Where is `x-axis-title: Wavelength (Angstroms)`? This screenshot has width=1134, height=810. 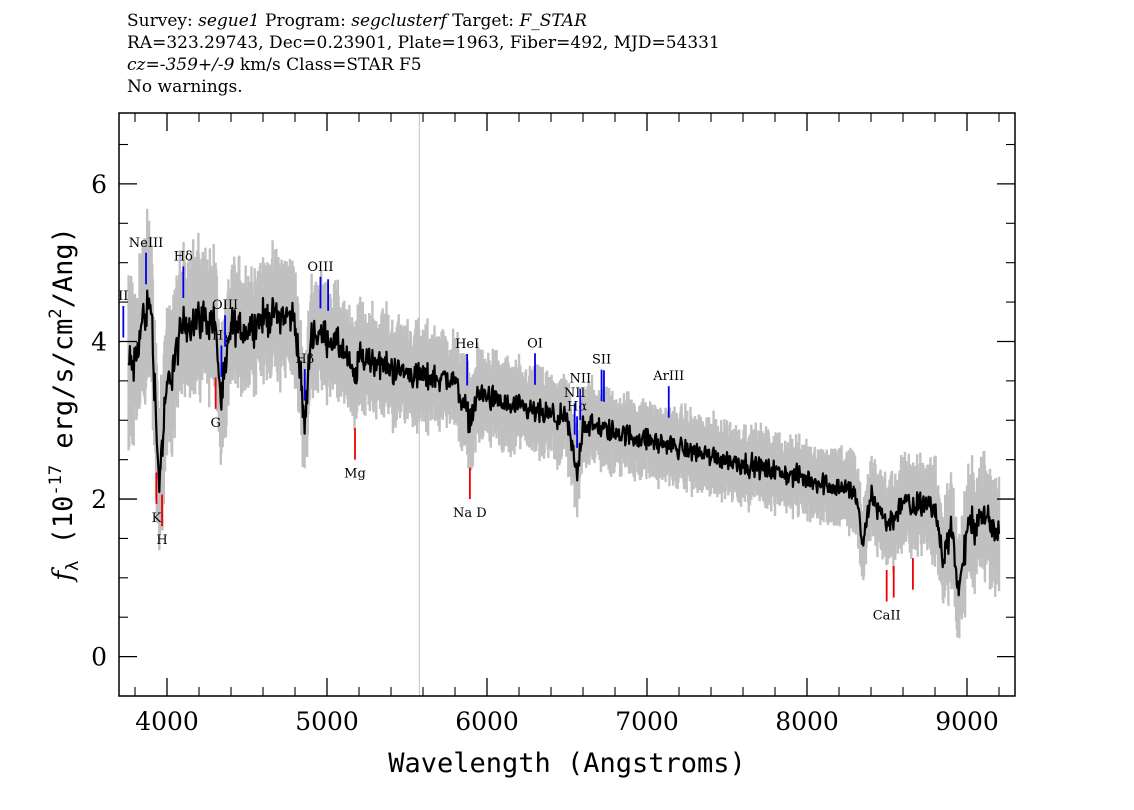 x-axis-title: Wavelength (Angstroms) is located at coordinates (567, 763).